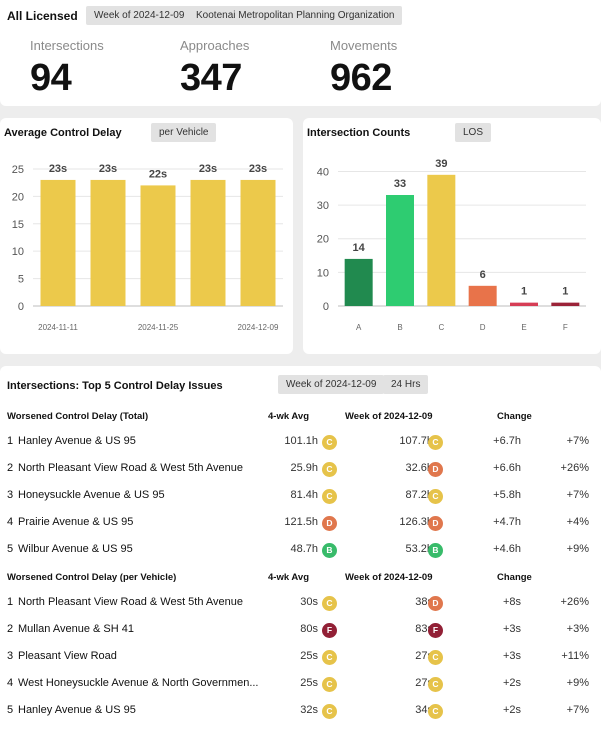 Image resolution: width=601 pixels, height=730 pixels. I want to click on table-row: 2 Mullan Avenue & SH 41 80s F 83s F +3s +3%, so click(300, 630).